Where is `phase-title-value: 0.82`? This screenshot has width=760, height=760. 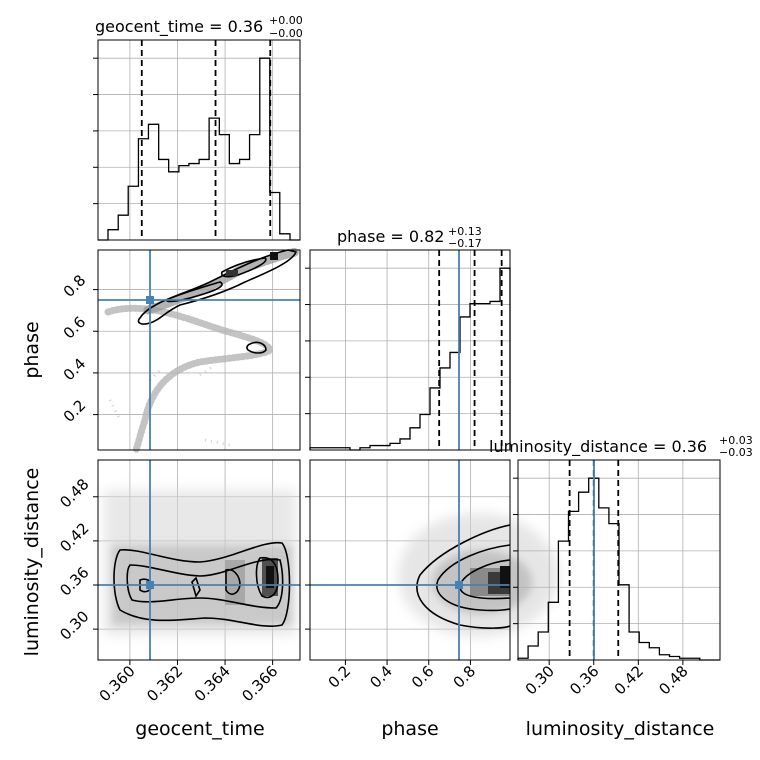 phase-title-value: 0.82 is located at coordinates (427, 236).